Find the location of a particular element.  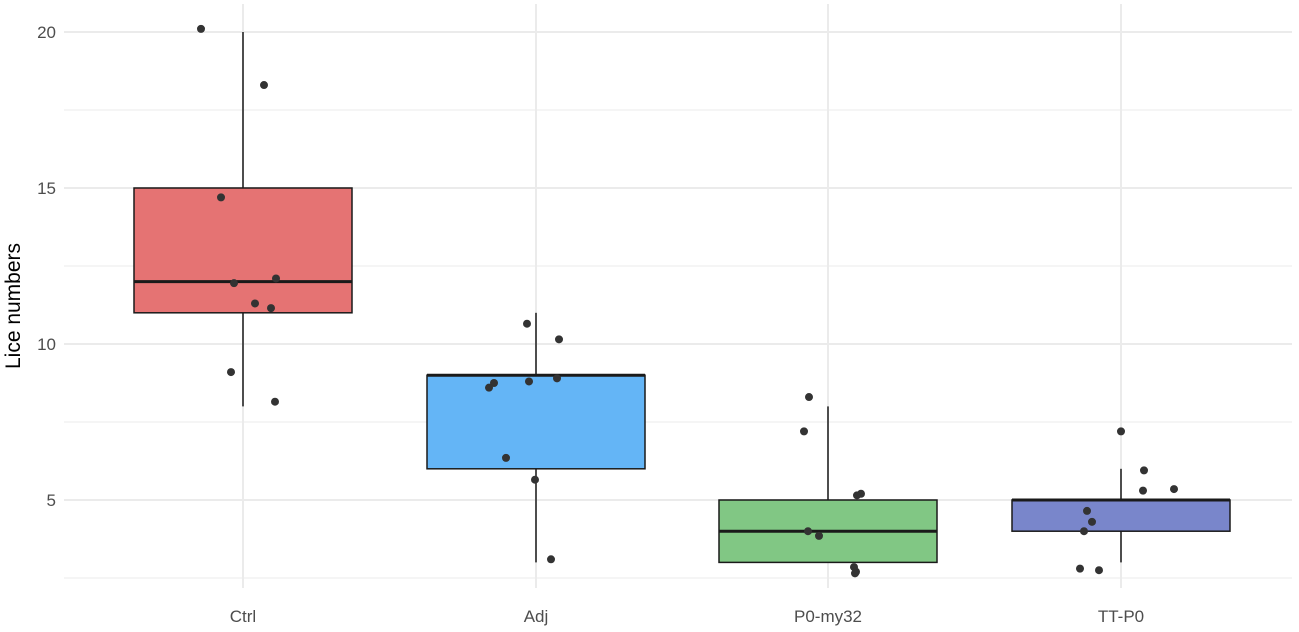

y-tick-label: 20 is located at coordinates (46, 32).